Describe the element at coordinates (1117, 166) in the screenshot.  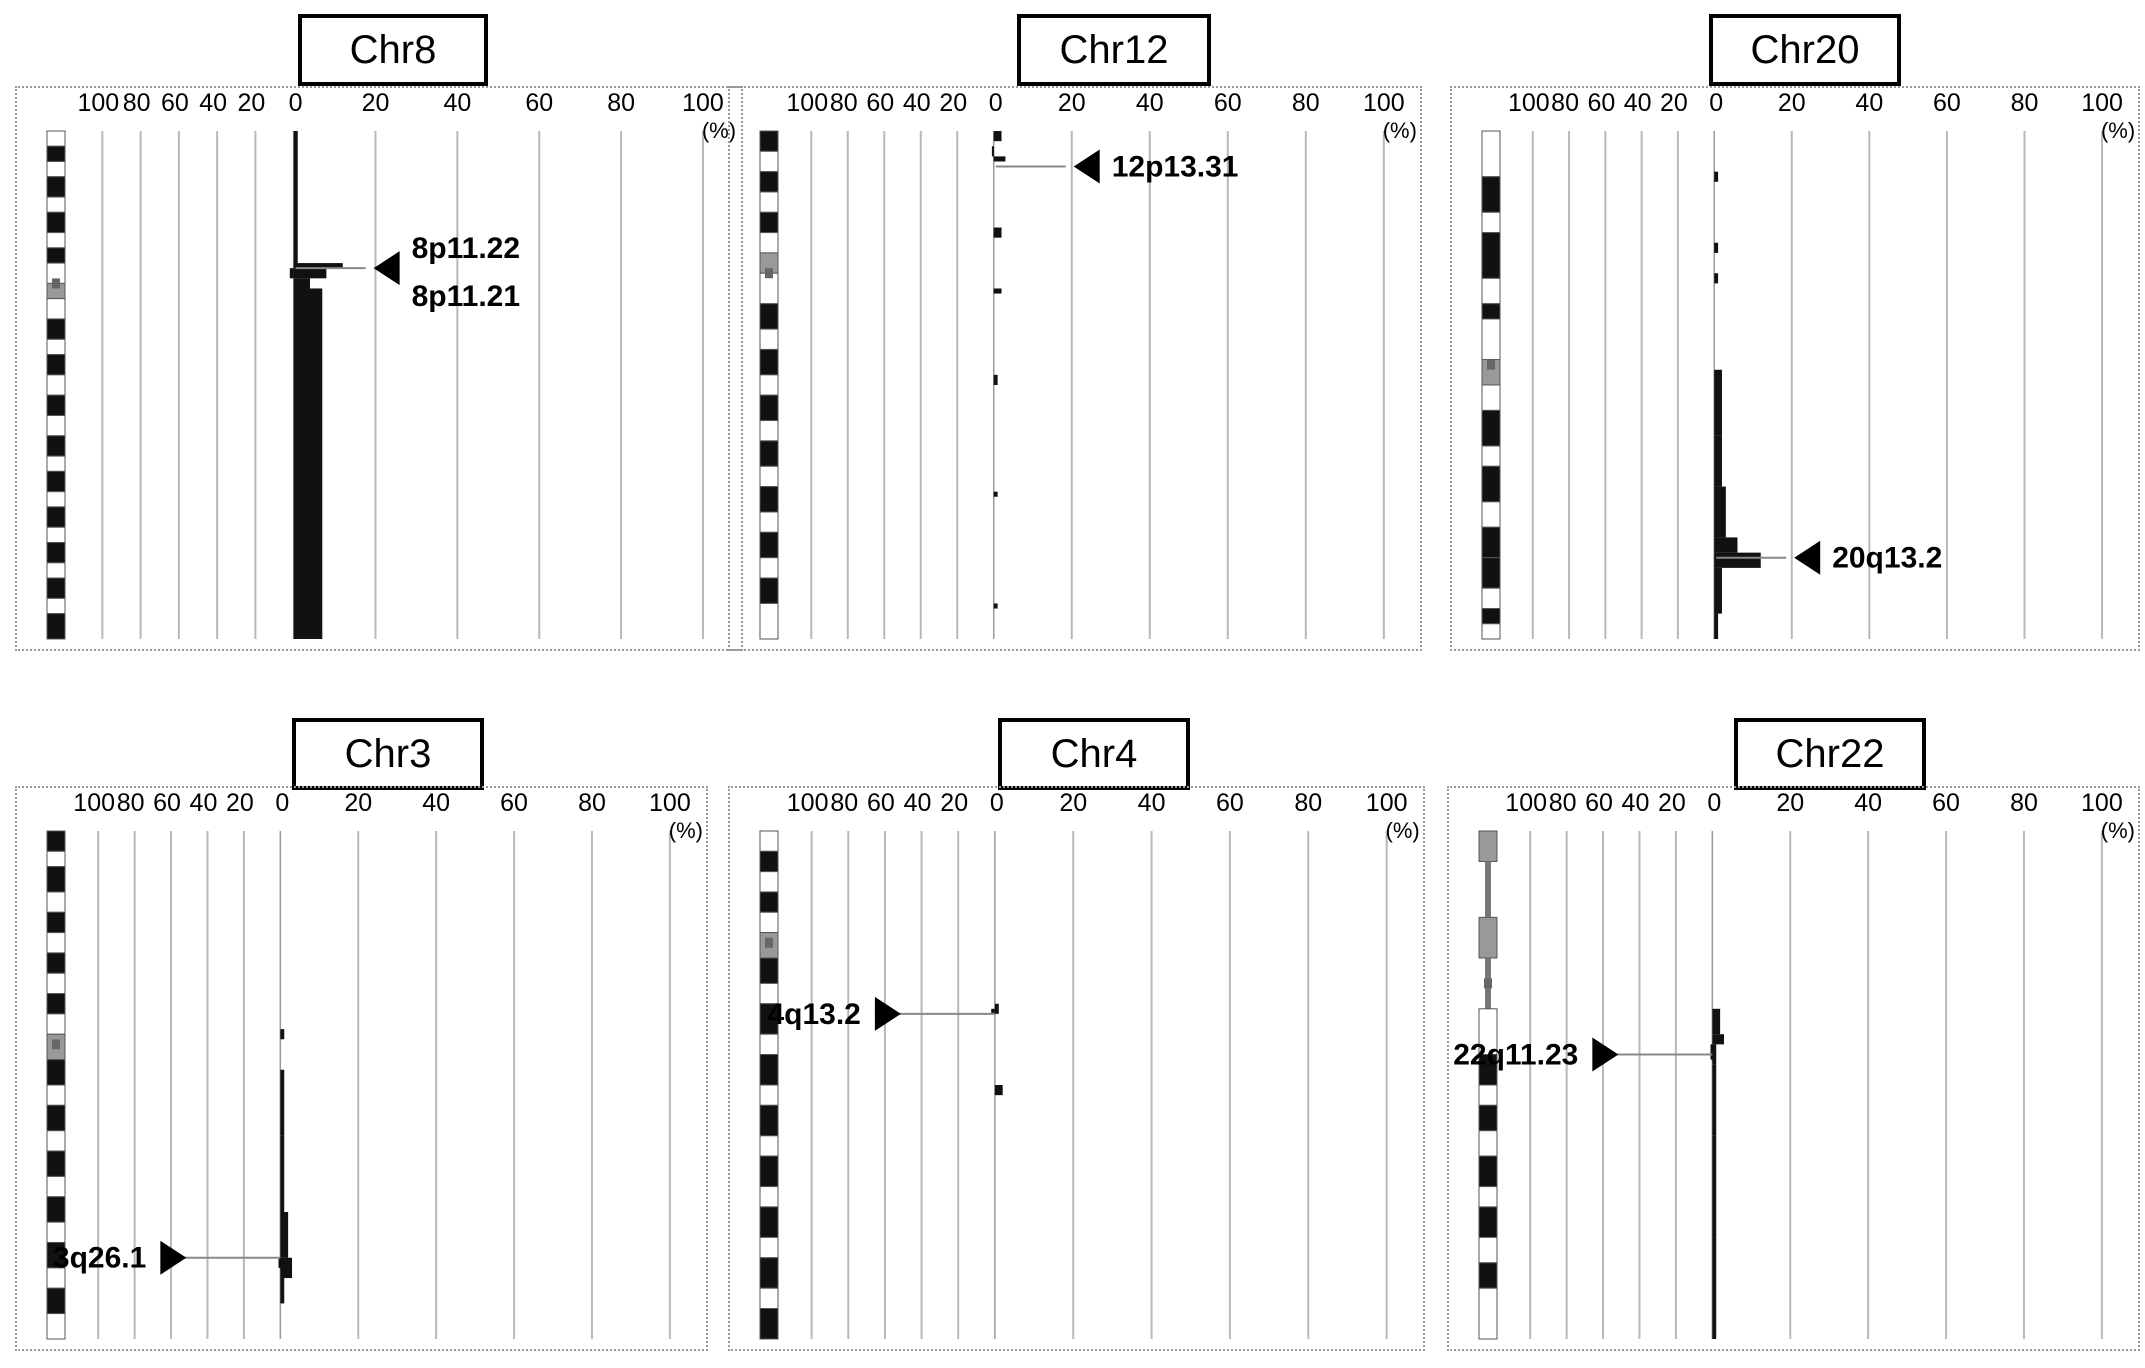
I see `band-marker: 12p13.31` at that location.